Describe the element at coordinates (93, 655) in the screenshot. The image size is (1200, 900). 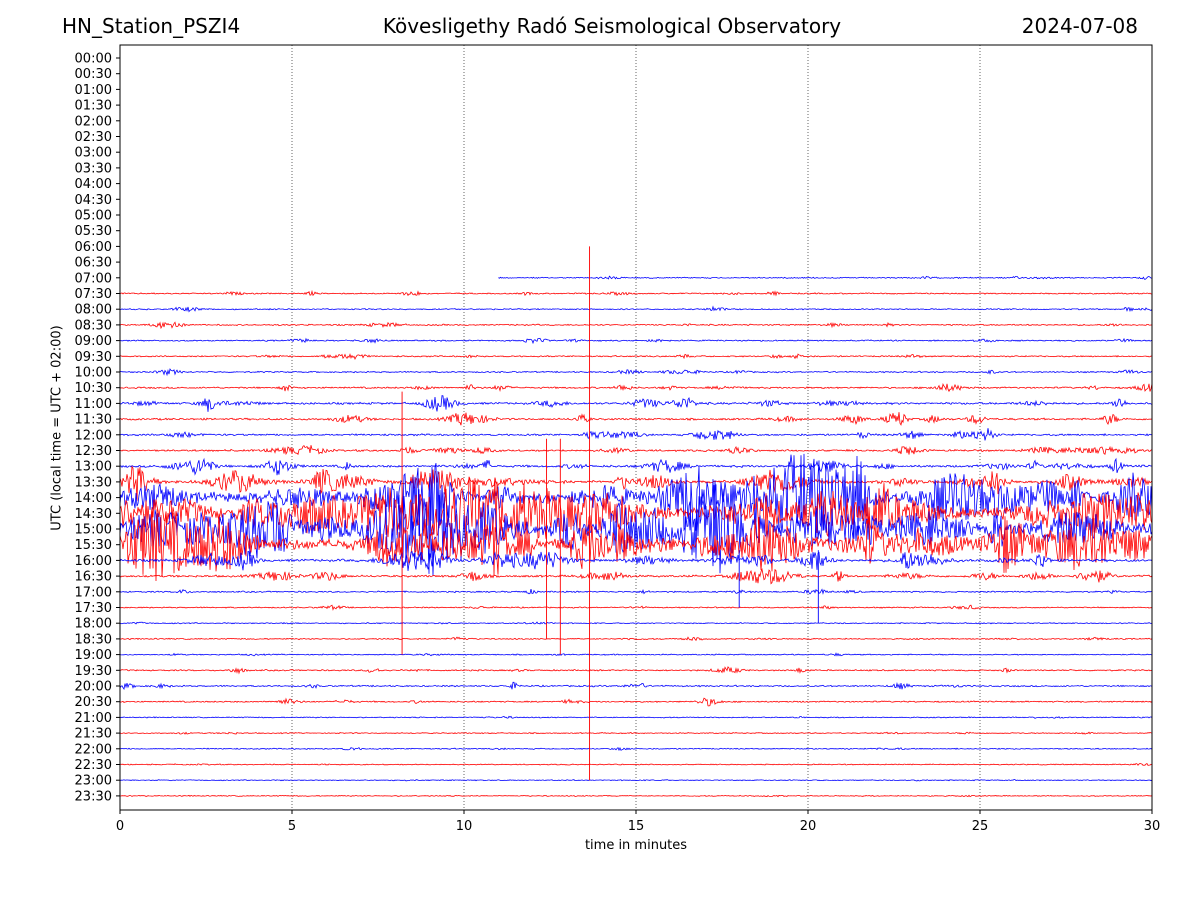
I see `y-tick-label: 19:00` at that location.